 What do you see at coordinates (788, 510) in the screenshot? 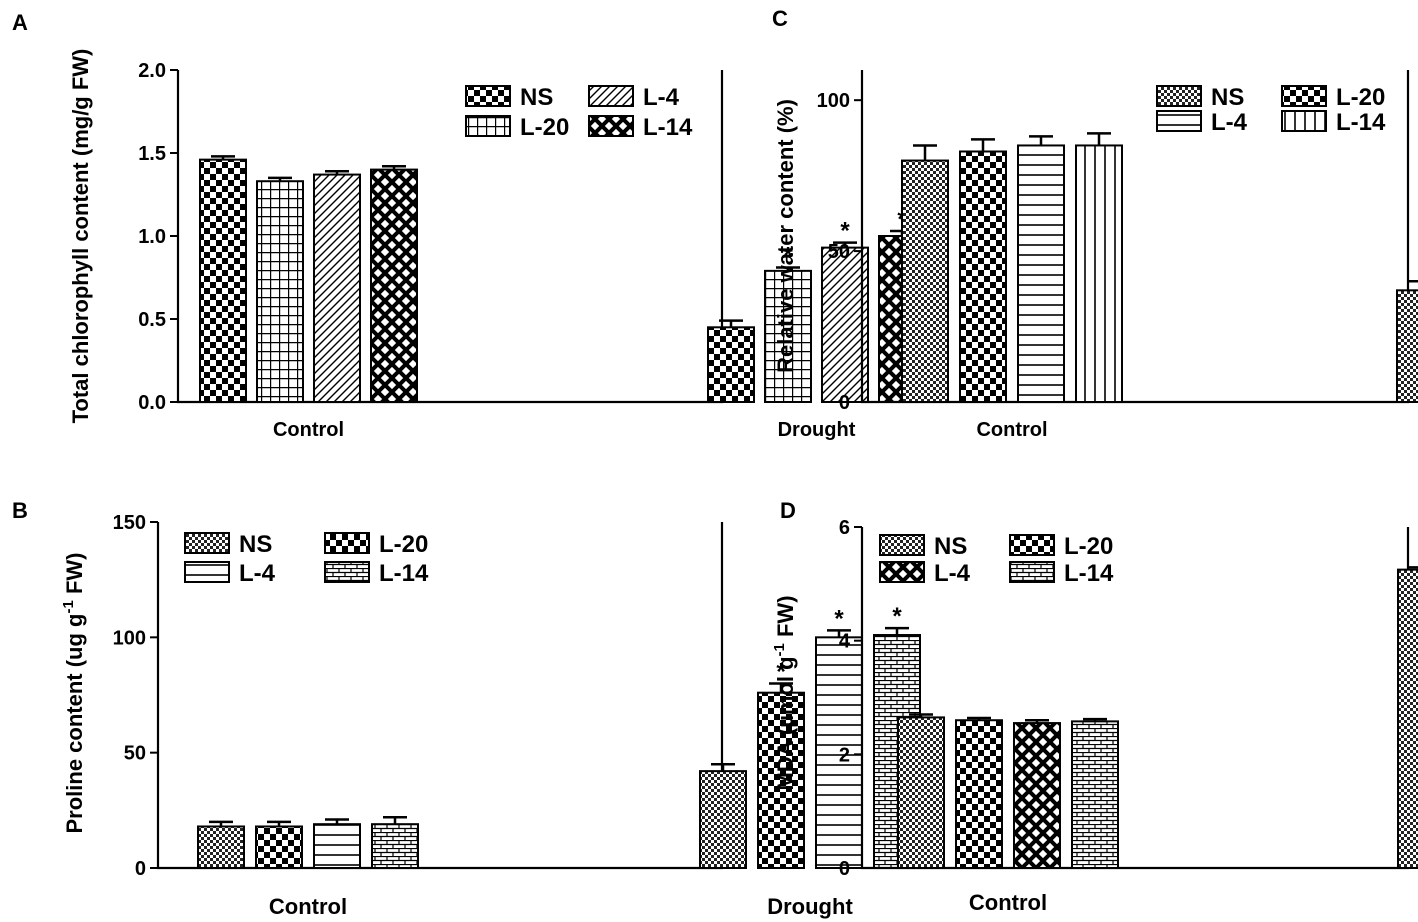
I see `panel-label-d: D` at bounding box center [788, 510].